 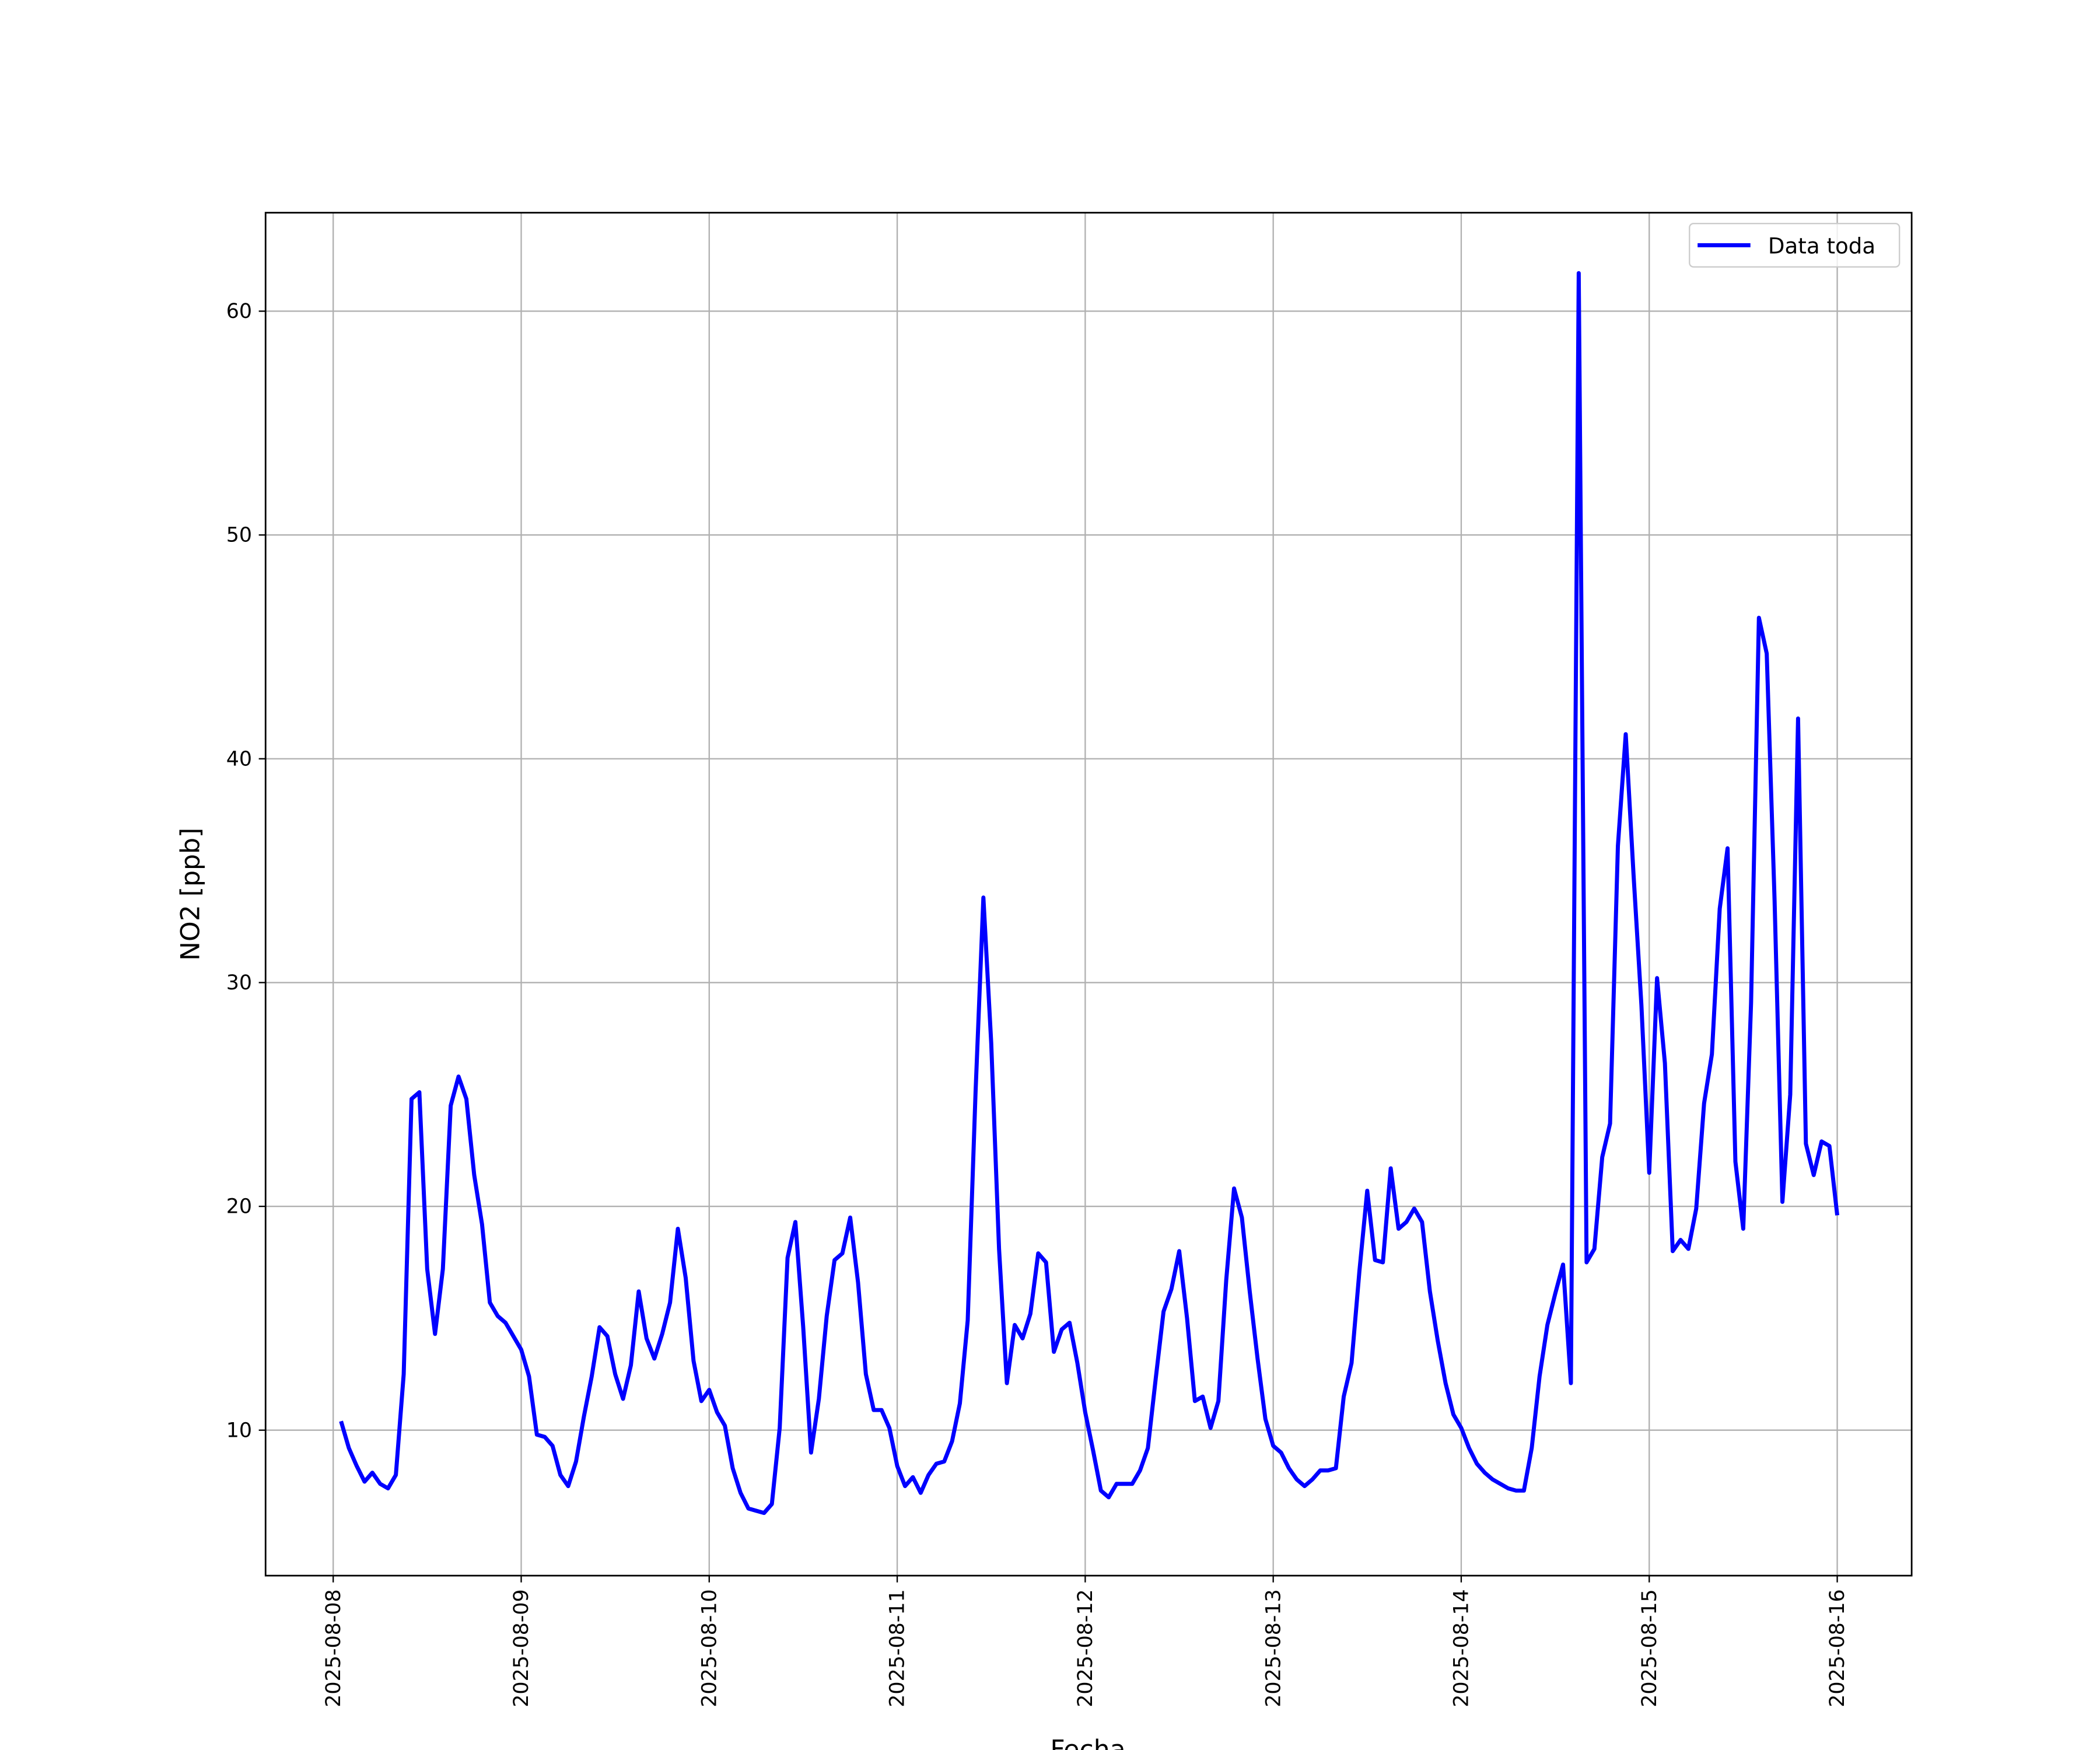 I want to click on y-tick-label: 60, so click(x=239, y=311).